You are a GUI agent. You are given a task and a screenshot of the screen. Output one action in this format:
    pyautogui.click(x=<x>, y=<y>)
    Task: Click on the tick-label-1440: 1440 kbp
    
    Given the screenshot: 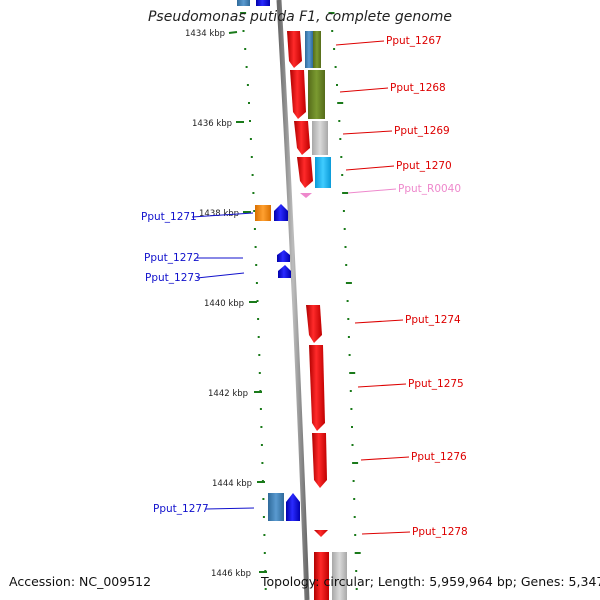 What is the action you would take?
    pyautogui.click(x=224, y=304)
    